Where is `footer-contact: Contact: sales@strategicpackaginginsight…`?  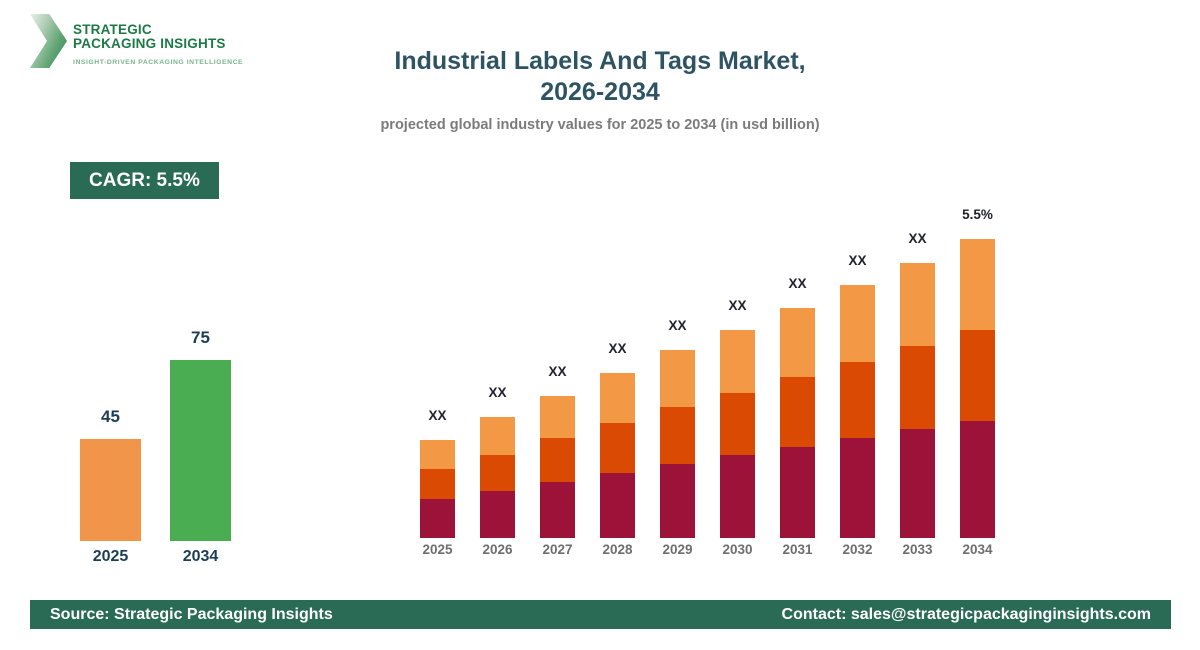
footer-contact: Contact: sales@strategicpackaginginsight… is located at coordinates (966, 614).